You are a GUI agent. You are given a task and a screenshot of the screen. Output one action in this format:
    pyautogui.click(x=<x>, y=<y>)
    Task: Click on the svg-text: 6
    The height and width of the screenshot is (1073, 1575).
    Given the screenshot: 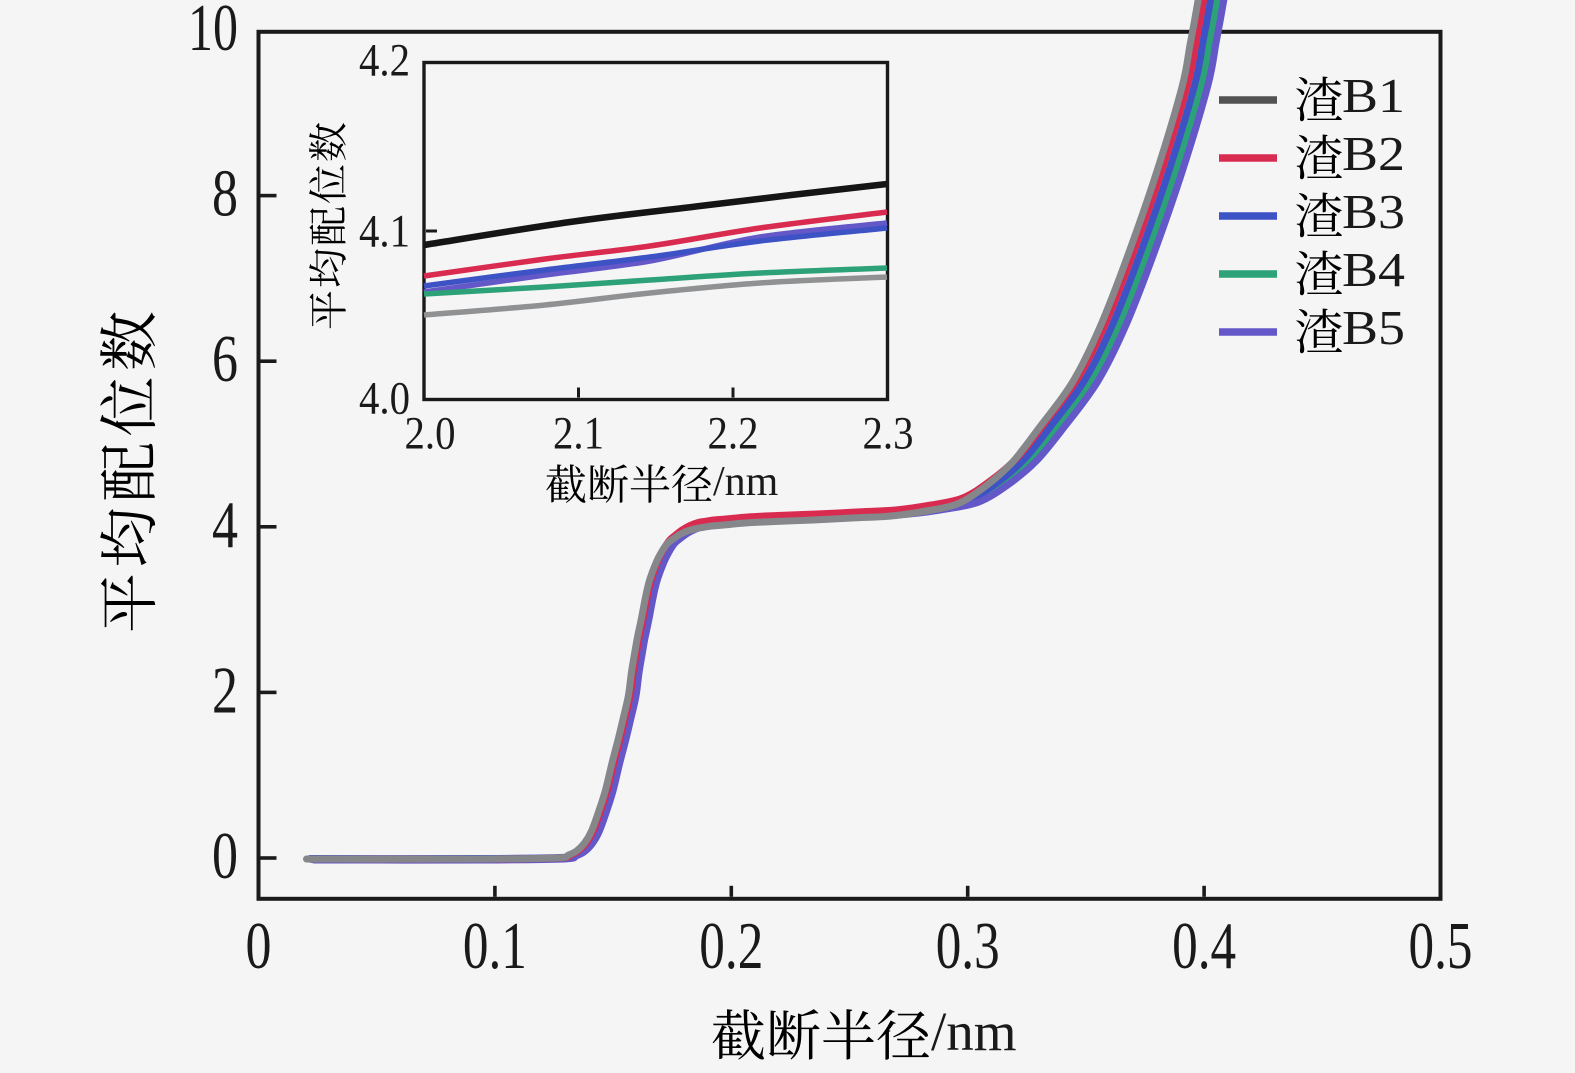 What is the action you would take?
    pyautogui.click(x=225, y=359)
    